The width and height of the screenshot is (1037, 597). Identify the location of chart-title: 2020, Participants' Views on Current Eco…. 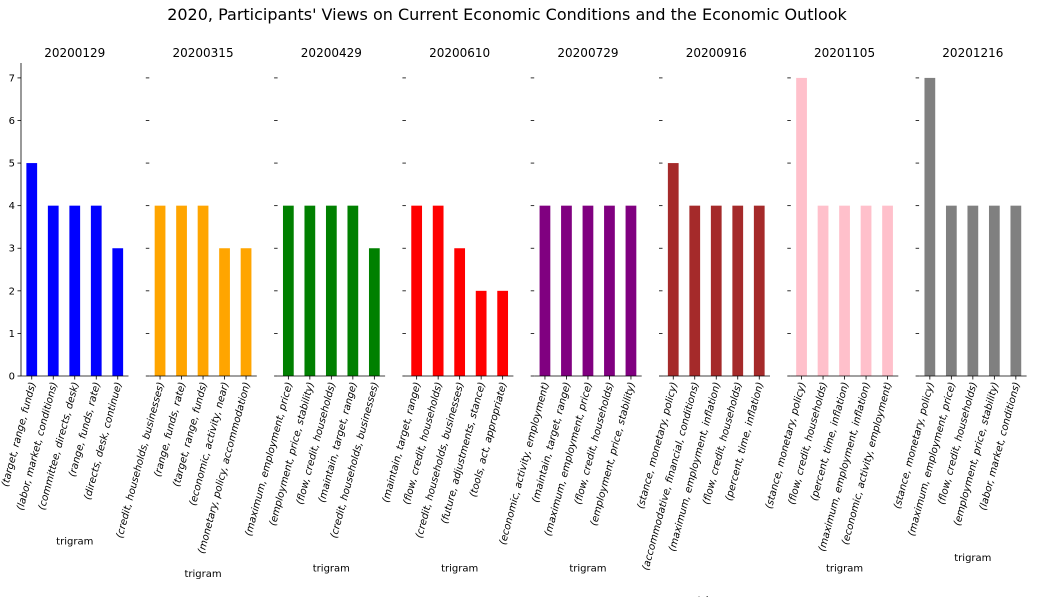
(507, 14).